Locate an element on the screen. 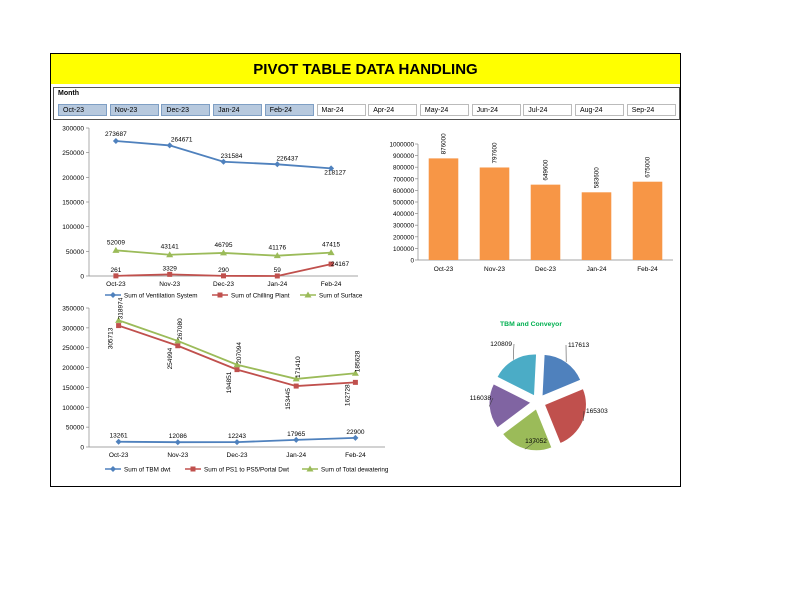 The image size is (792, 612). data-label: 46795 is located at coordinates (223, 245).